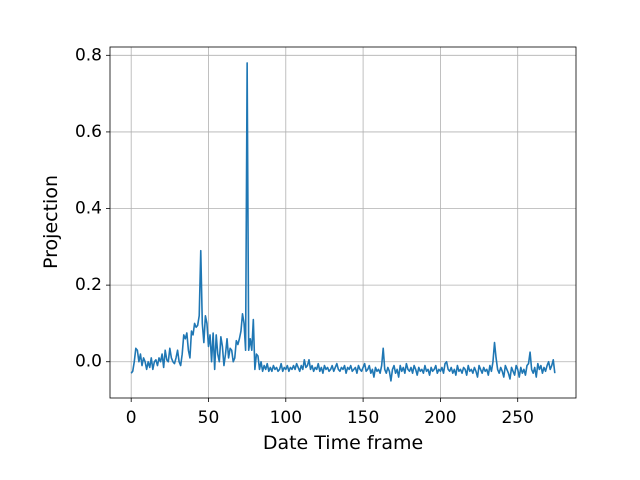 The width and height of the screenshot is (640, 480). What do you see at coordinates (51, 222) in the screenshot?
I see `y-axis-label: Projection` at bounding box center [51, 222].